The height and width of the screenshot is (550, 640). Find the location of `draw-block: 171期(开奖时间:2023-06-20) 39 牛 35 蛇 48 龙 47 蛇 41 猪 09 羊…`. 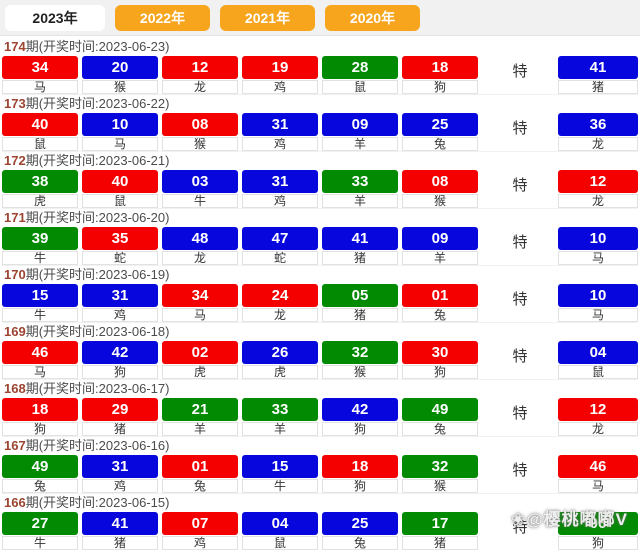

draw-block: 171期(开奖时间:2023-06-20) 39 牛 35 蛇 48 龙 47 蛇 41 猪 09 羊… is located at coordinates (320, 236).